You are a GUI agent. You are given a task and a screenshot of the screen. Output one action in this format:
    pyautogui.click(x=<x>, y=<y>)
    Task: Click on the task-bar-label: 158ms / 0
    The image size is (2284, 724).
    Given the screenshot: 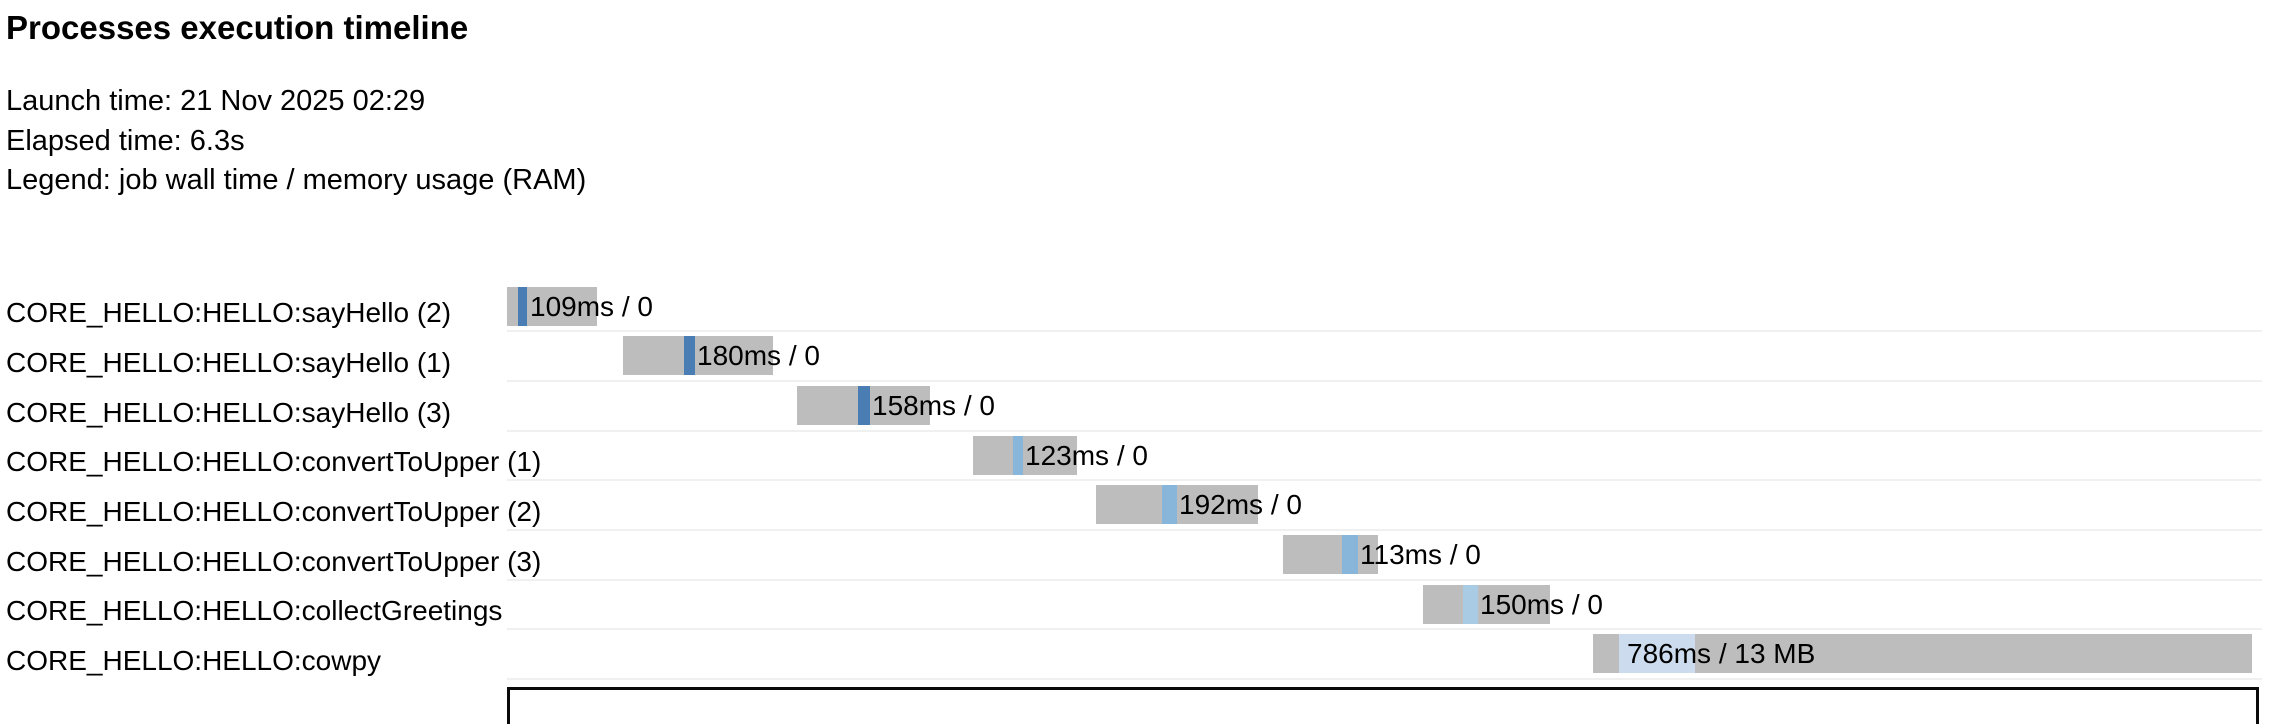 What is the action you would take?
    pyautogui.click(x=933, y=405)
    